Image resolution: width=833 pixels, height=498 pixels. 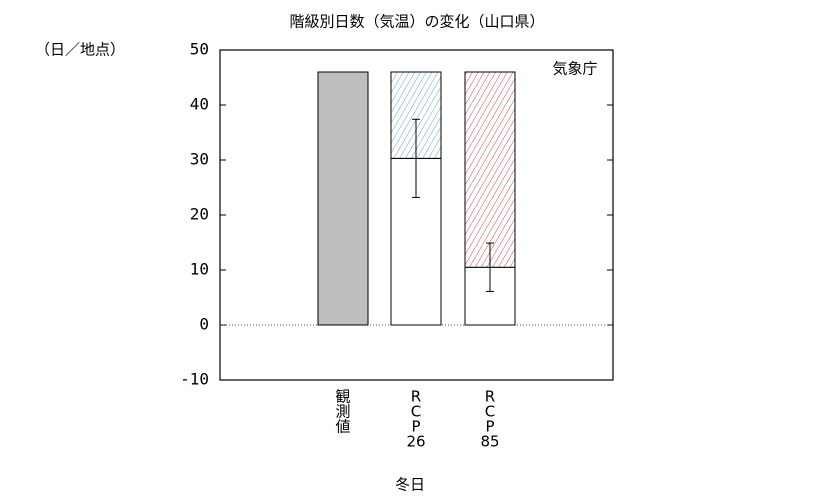 What do you see at coordinates (199, 214) in the screenshot?
I see `y-tick-label: 20` at bounding box center [199, 214].